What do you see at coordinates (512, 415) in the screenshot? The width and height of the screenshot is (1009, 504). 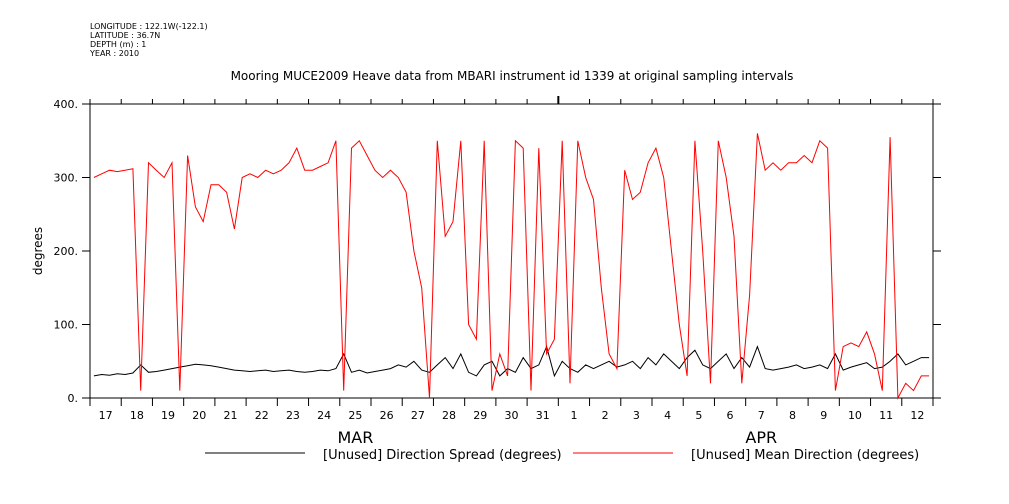 I see `x-tick-label: 30` at bounding box center [512, 415].